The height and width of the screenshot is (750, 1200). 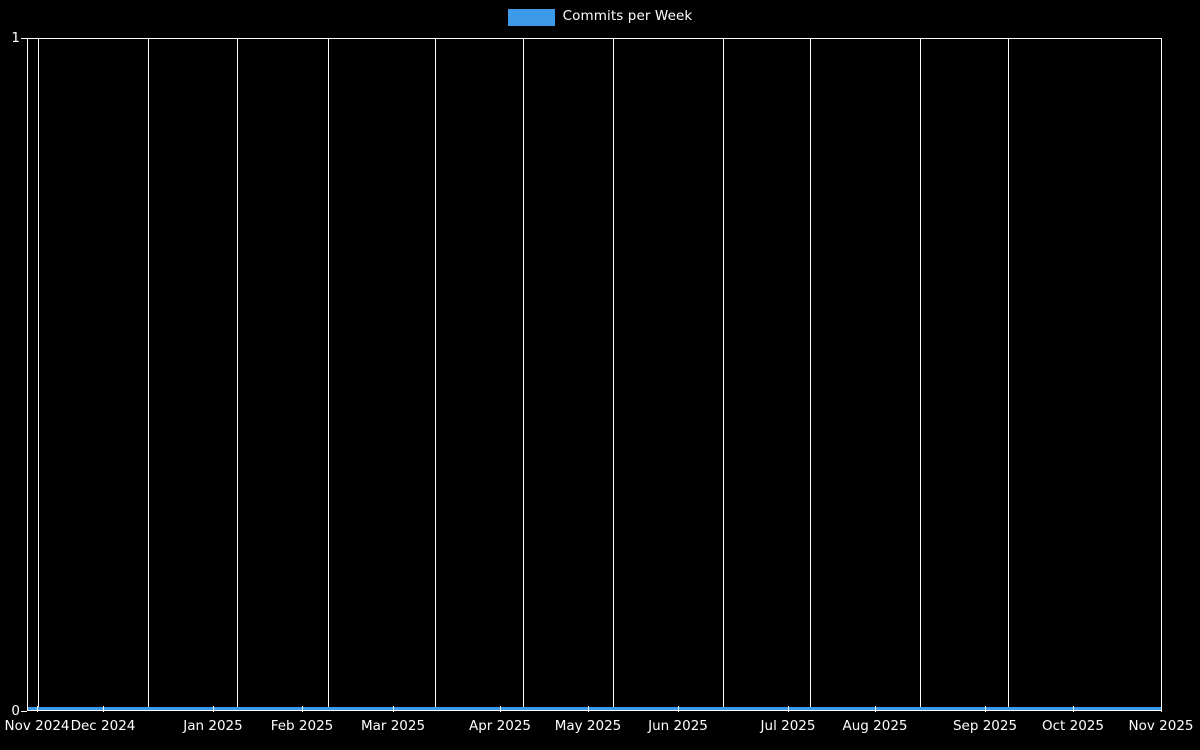 I want to click on x-tick-label-sep-2025: Sep 2025, so click(x=985, y=726).